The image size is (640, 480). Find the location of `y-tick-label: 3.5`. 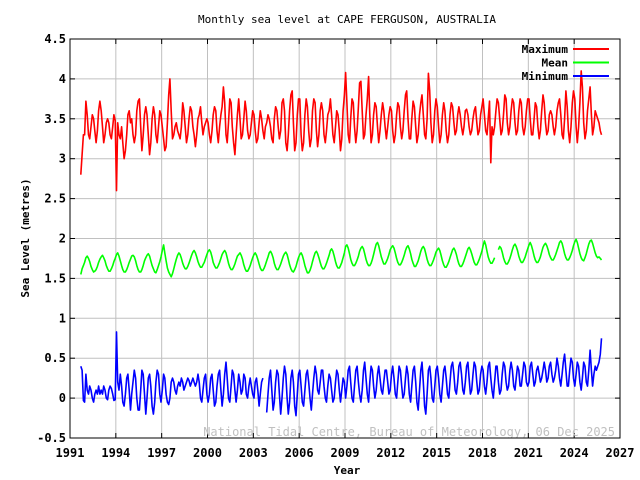

y-tick-label: 3.5 is located at coordinates (55, 119).